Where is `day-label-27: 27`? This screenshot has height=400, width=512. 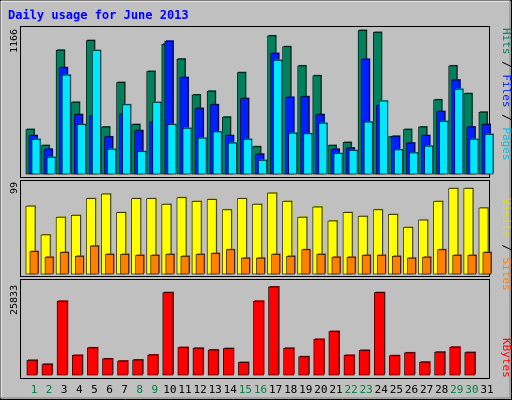 day-label-27: 27 is located at coordinates (426, 389).